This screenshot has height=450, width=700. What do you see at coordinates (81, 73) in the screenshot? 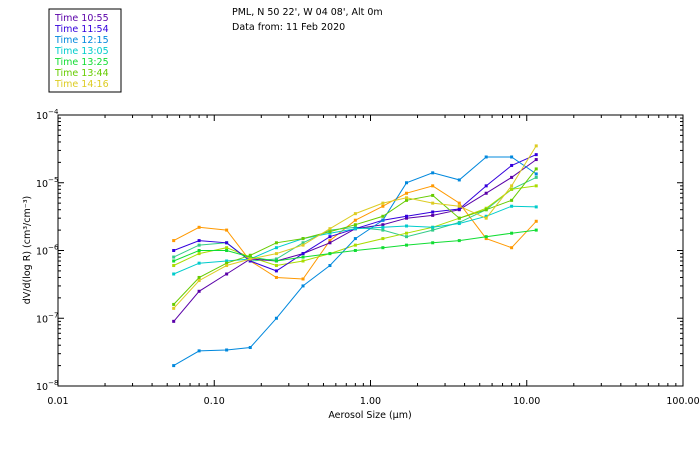
I see `legend-entry: Time 13:44` at bounding box center [81, 73].